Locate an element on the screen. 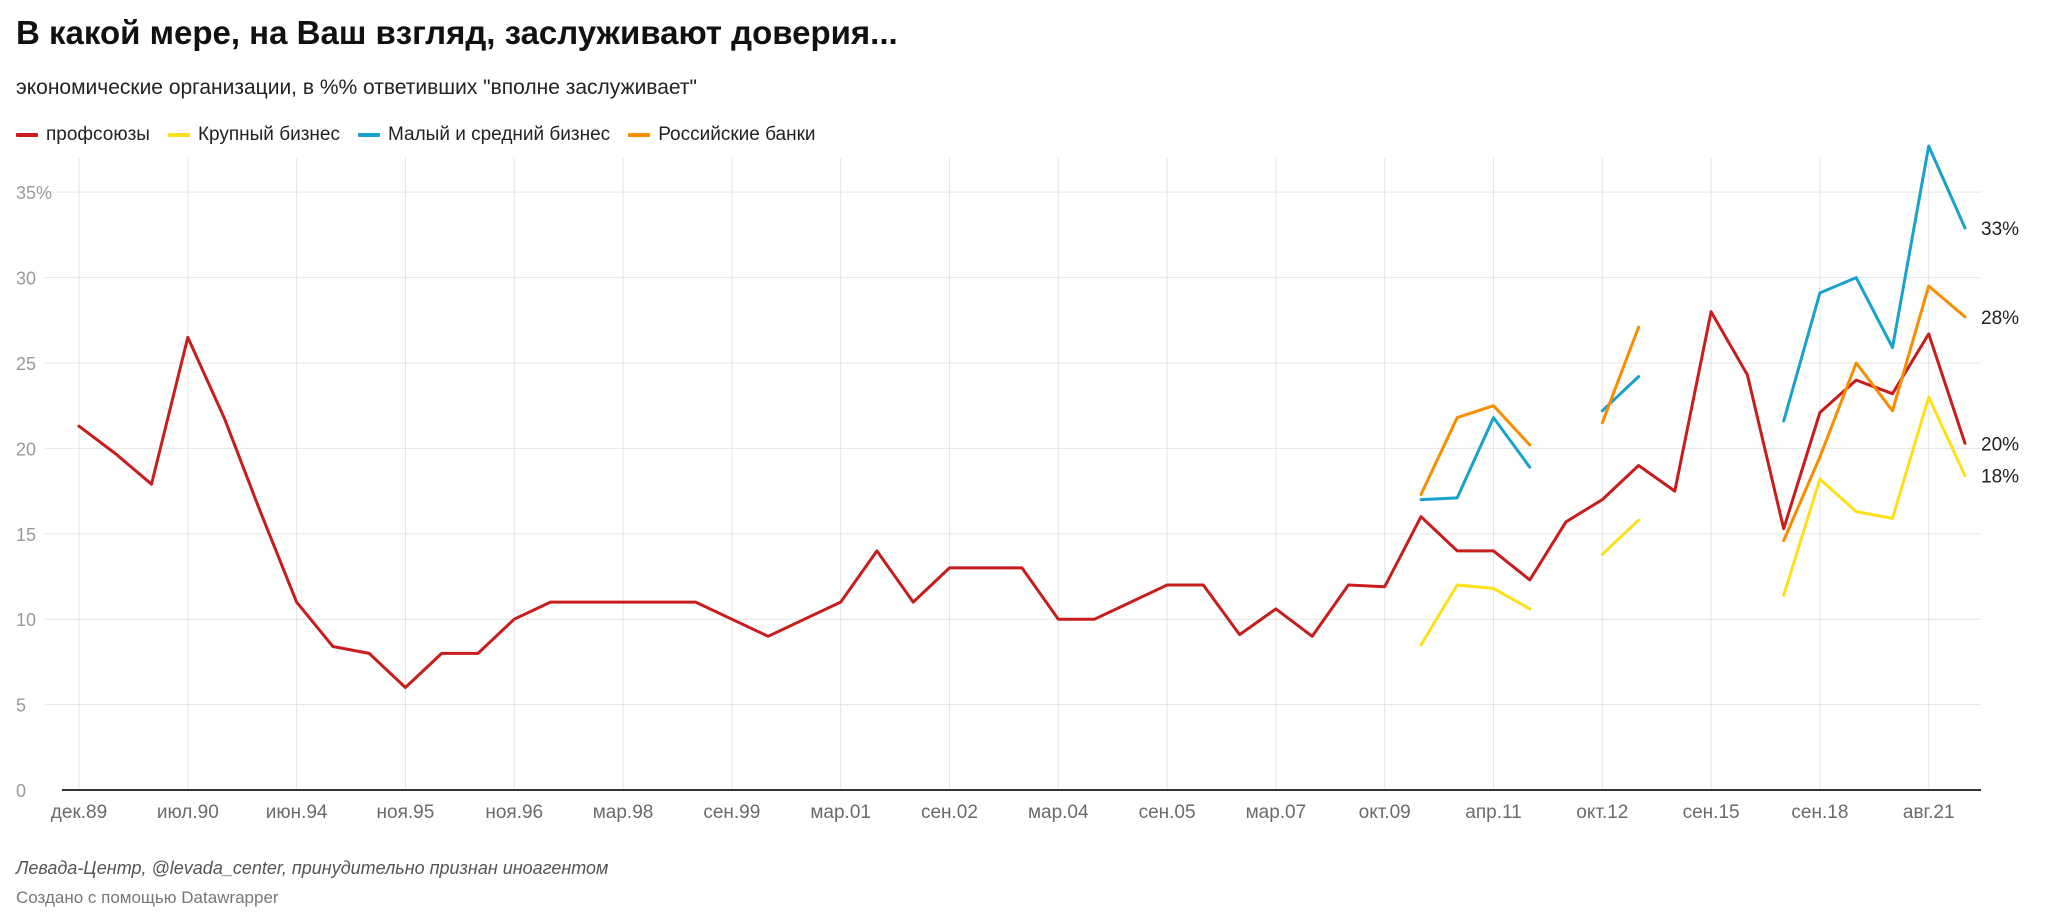 The height and width of the screenshot is (923, 2048). legend-item-trade-unions: профсоюзы is located at coordinates (83, 135).